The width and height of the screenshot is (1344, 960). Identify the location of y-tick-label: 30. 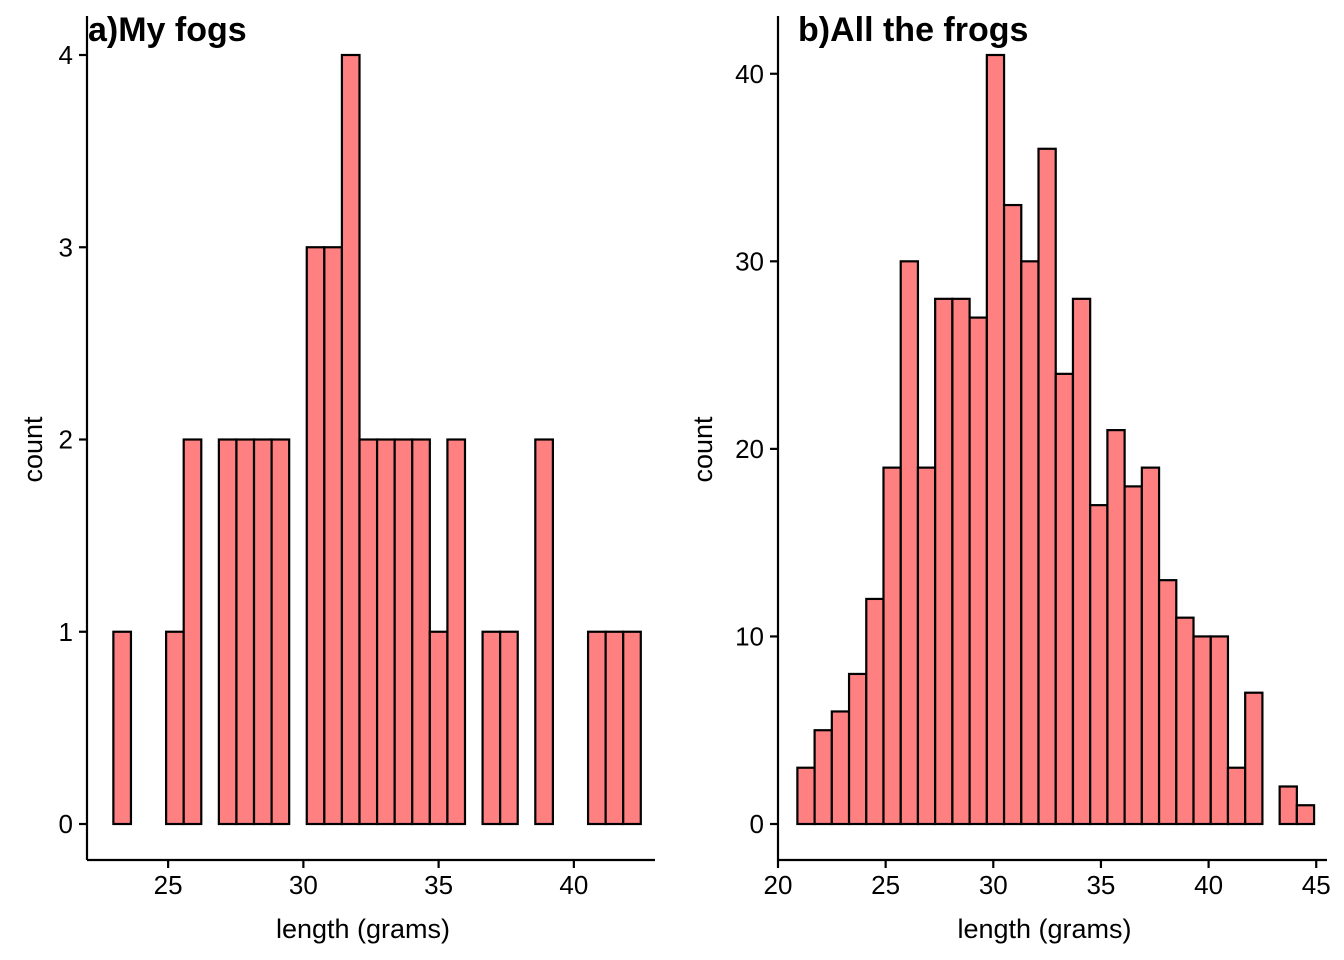
(749, 261).